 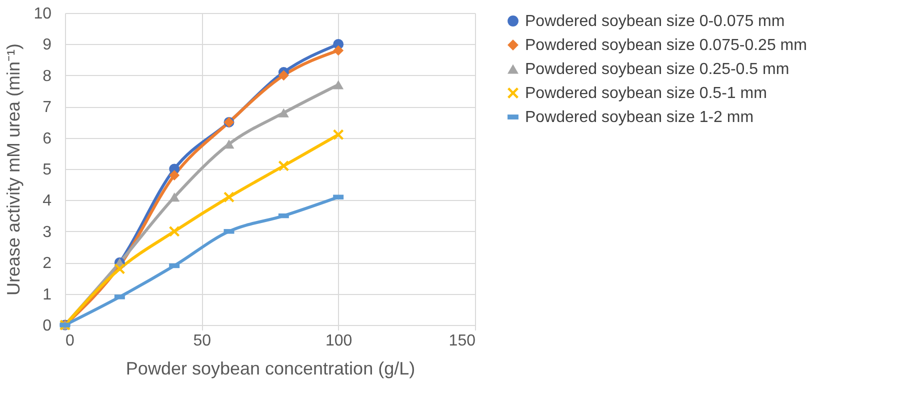 What do you see at coordinates (202, 341) in the screenshot?
I see `x-tick-label: 50` at bounding box center [202, 341].